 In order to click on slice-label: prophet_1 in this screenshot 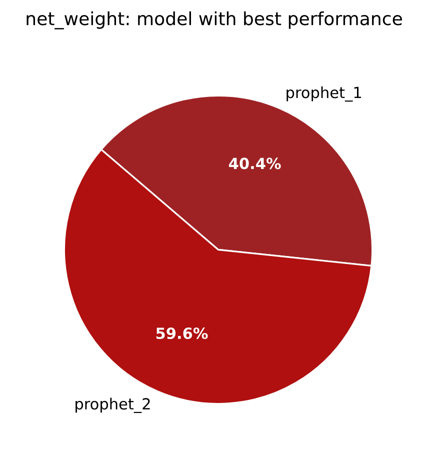, I will do `click(323, 94)`.